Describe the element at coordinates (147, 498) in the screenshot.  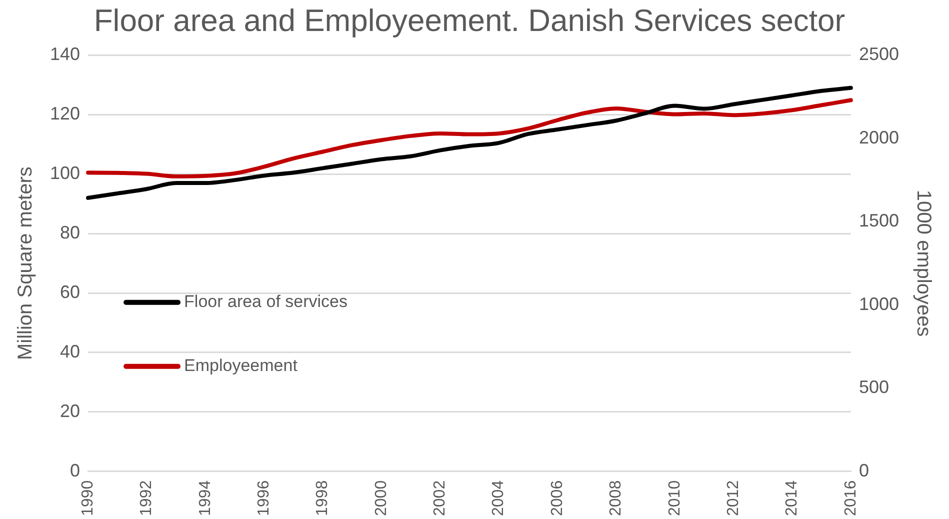
I see `x-tick-label: 1992` at that location.